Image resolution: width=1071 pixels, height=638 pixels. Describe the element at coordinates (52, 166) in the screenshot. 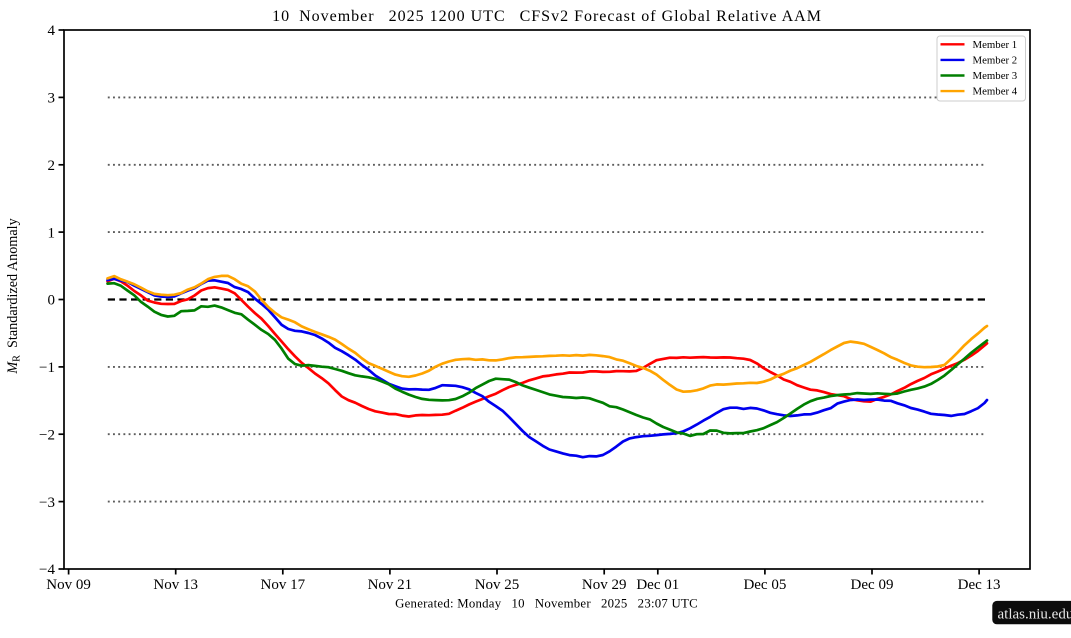

I see `svg-text: 2` at that location.